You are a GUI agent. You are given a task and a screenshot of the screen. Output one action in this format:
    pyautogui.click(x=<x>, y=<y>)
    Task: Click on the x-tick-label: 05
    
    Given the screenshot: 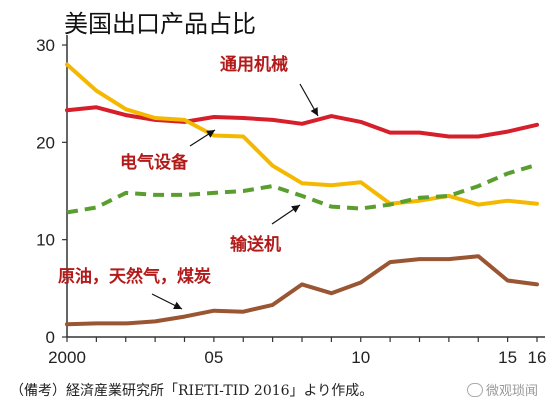 What is the action you would take?
    pyautogui.click(x=213, y=357)
    